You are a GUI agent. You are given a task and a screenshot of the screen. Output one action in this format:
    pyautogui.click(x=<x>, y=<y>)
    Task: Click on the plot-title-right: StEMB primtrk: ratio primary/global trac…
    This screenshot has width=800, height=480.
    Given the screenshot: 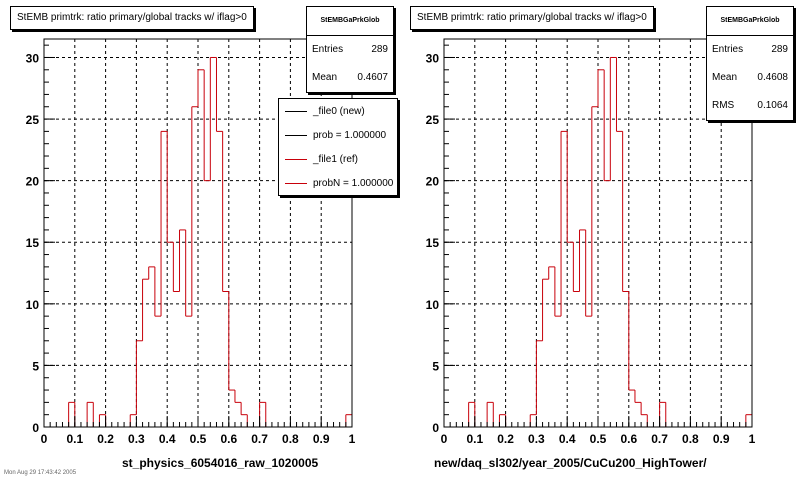 What is the action you would take?
    pyautogui.click(x=532, y=18)
    